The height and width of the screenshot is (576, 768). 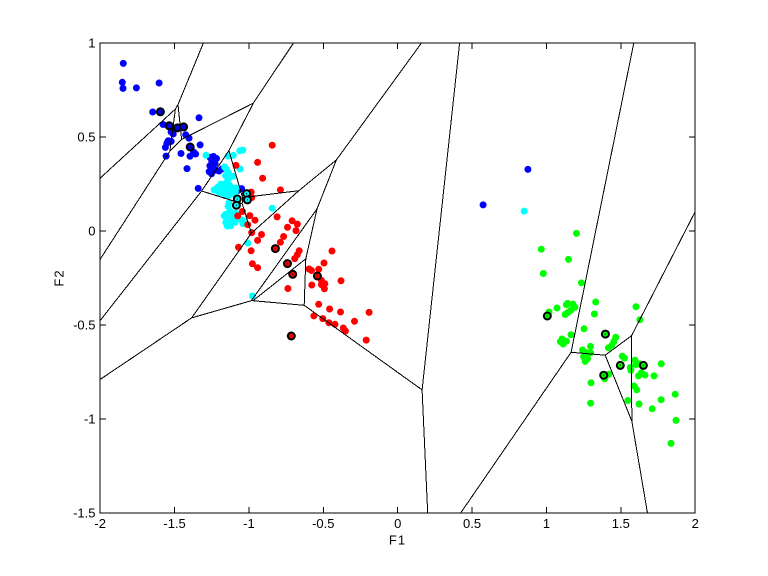 I want to click on svg-text: 2, so click(x=695, y=523).